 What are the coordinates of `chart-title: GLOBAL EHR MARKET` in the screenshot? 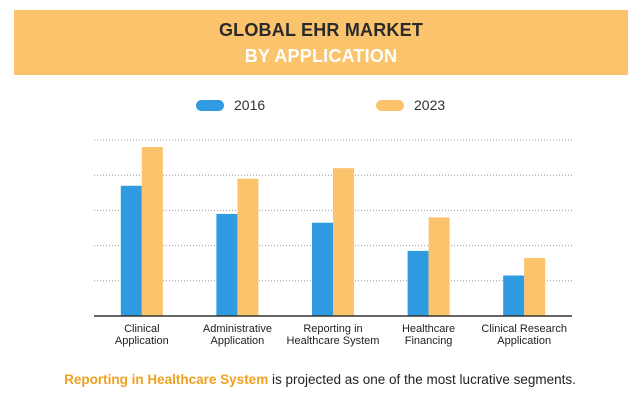 It's located at (321, 30).